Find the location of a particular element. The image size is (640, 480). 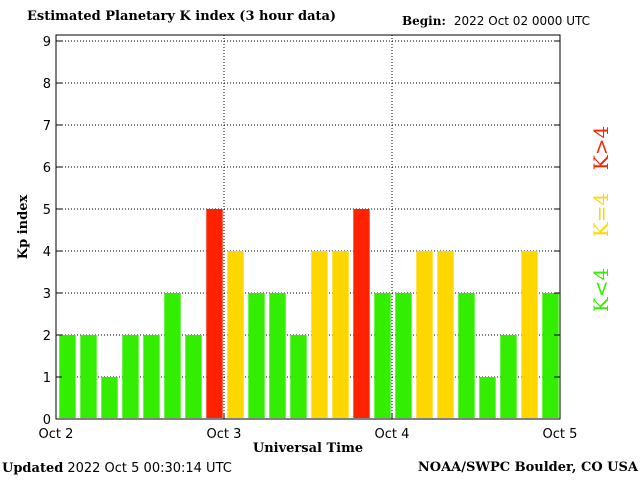

y-tick-label: 2 is located at coordinates (47, 336).